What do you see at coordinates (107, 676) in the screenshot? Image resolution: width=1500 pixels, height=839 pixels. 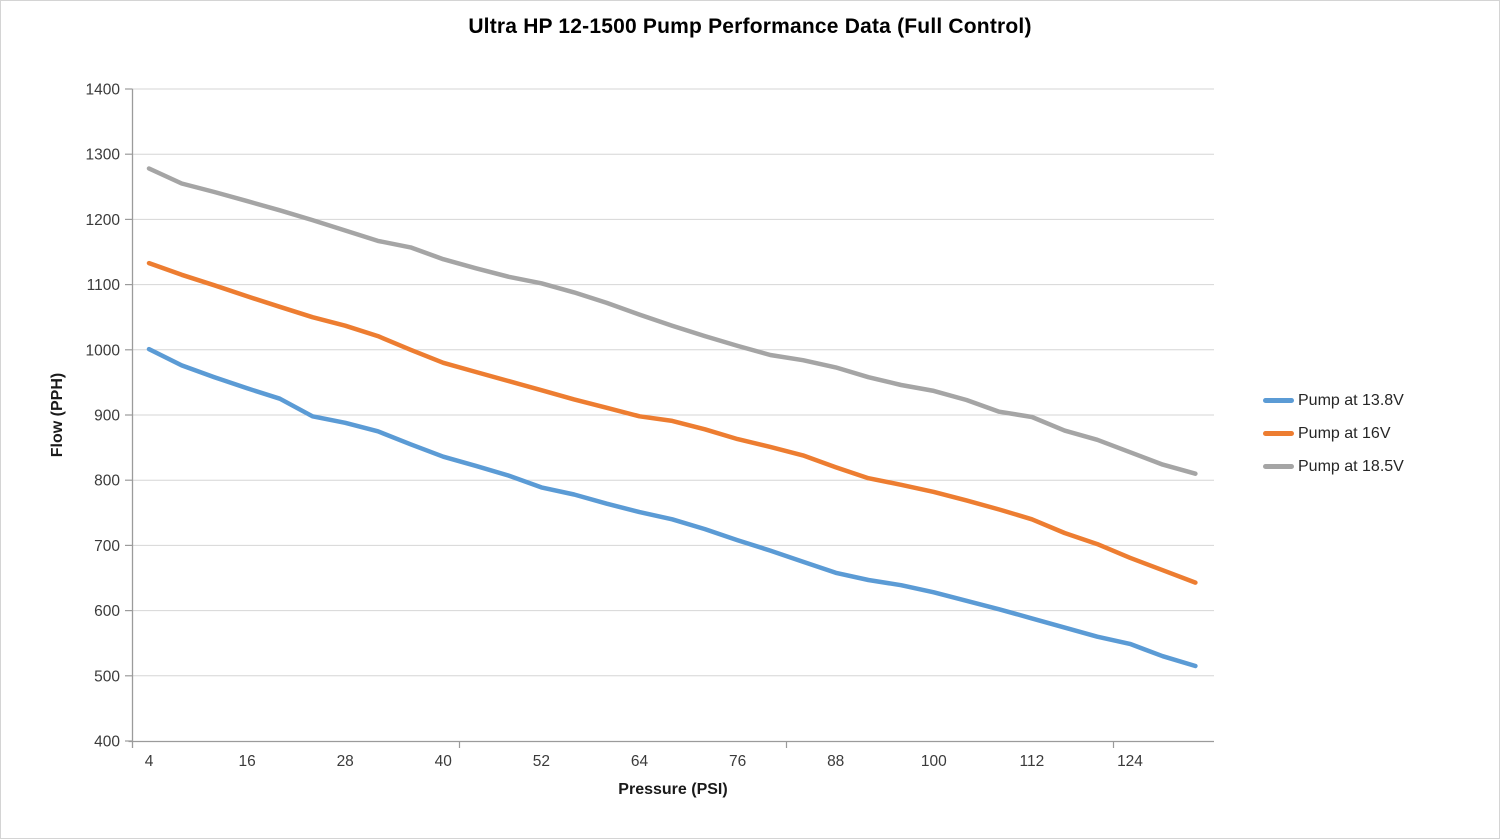 I see `y-tick-label: 500` at bounding box center [107, 676].